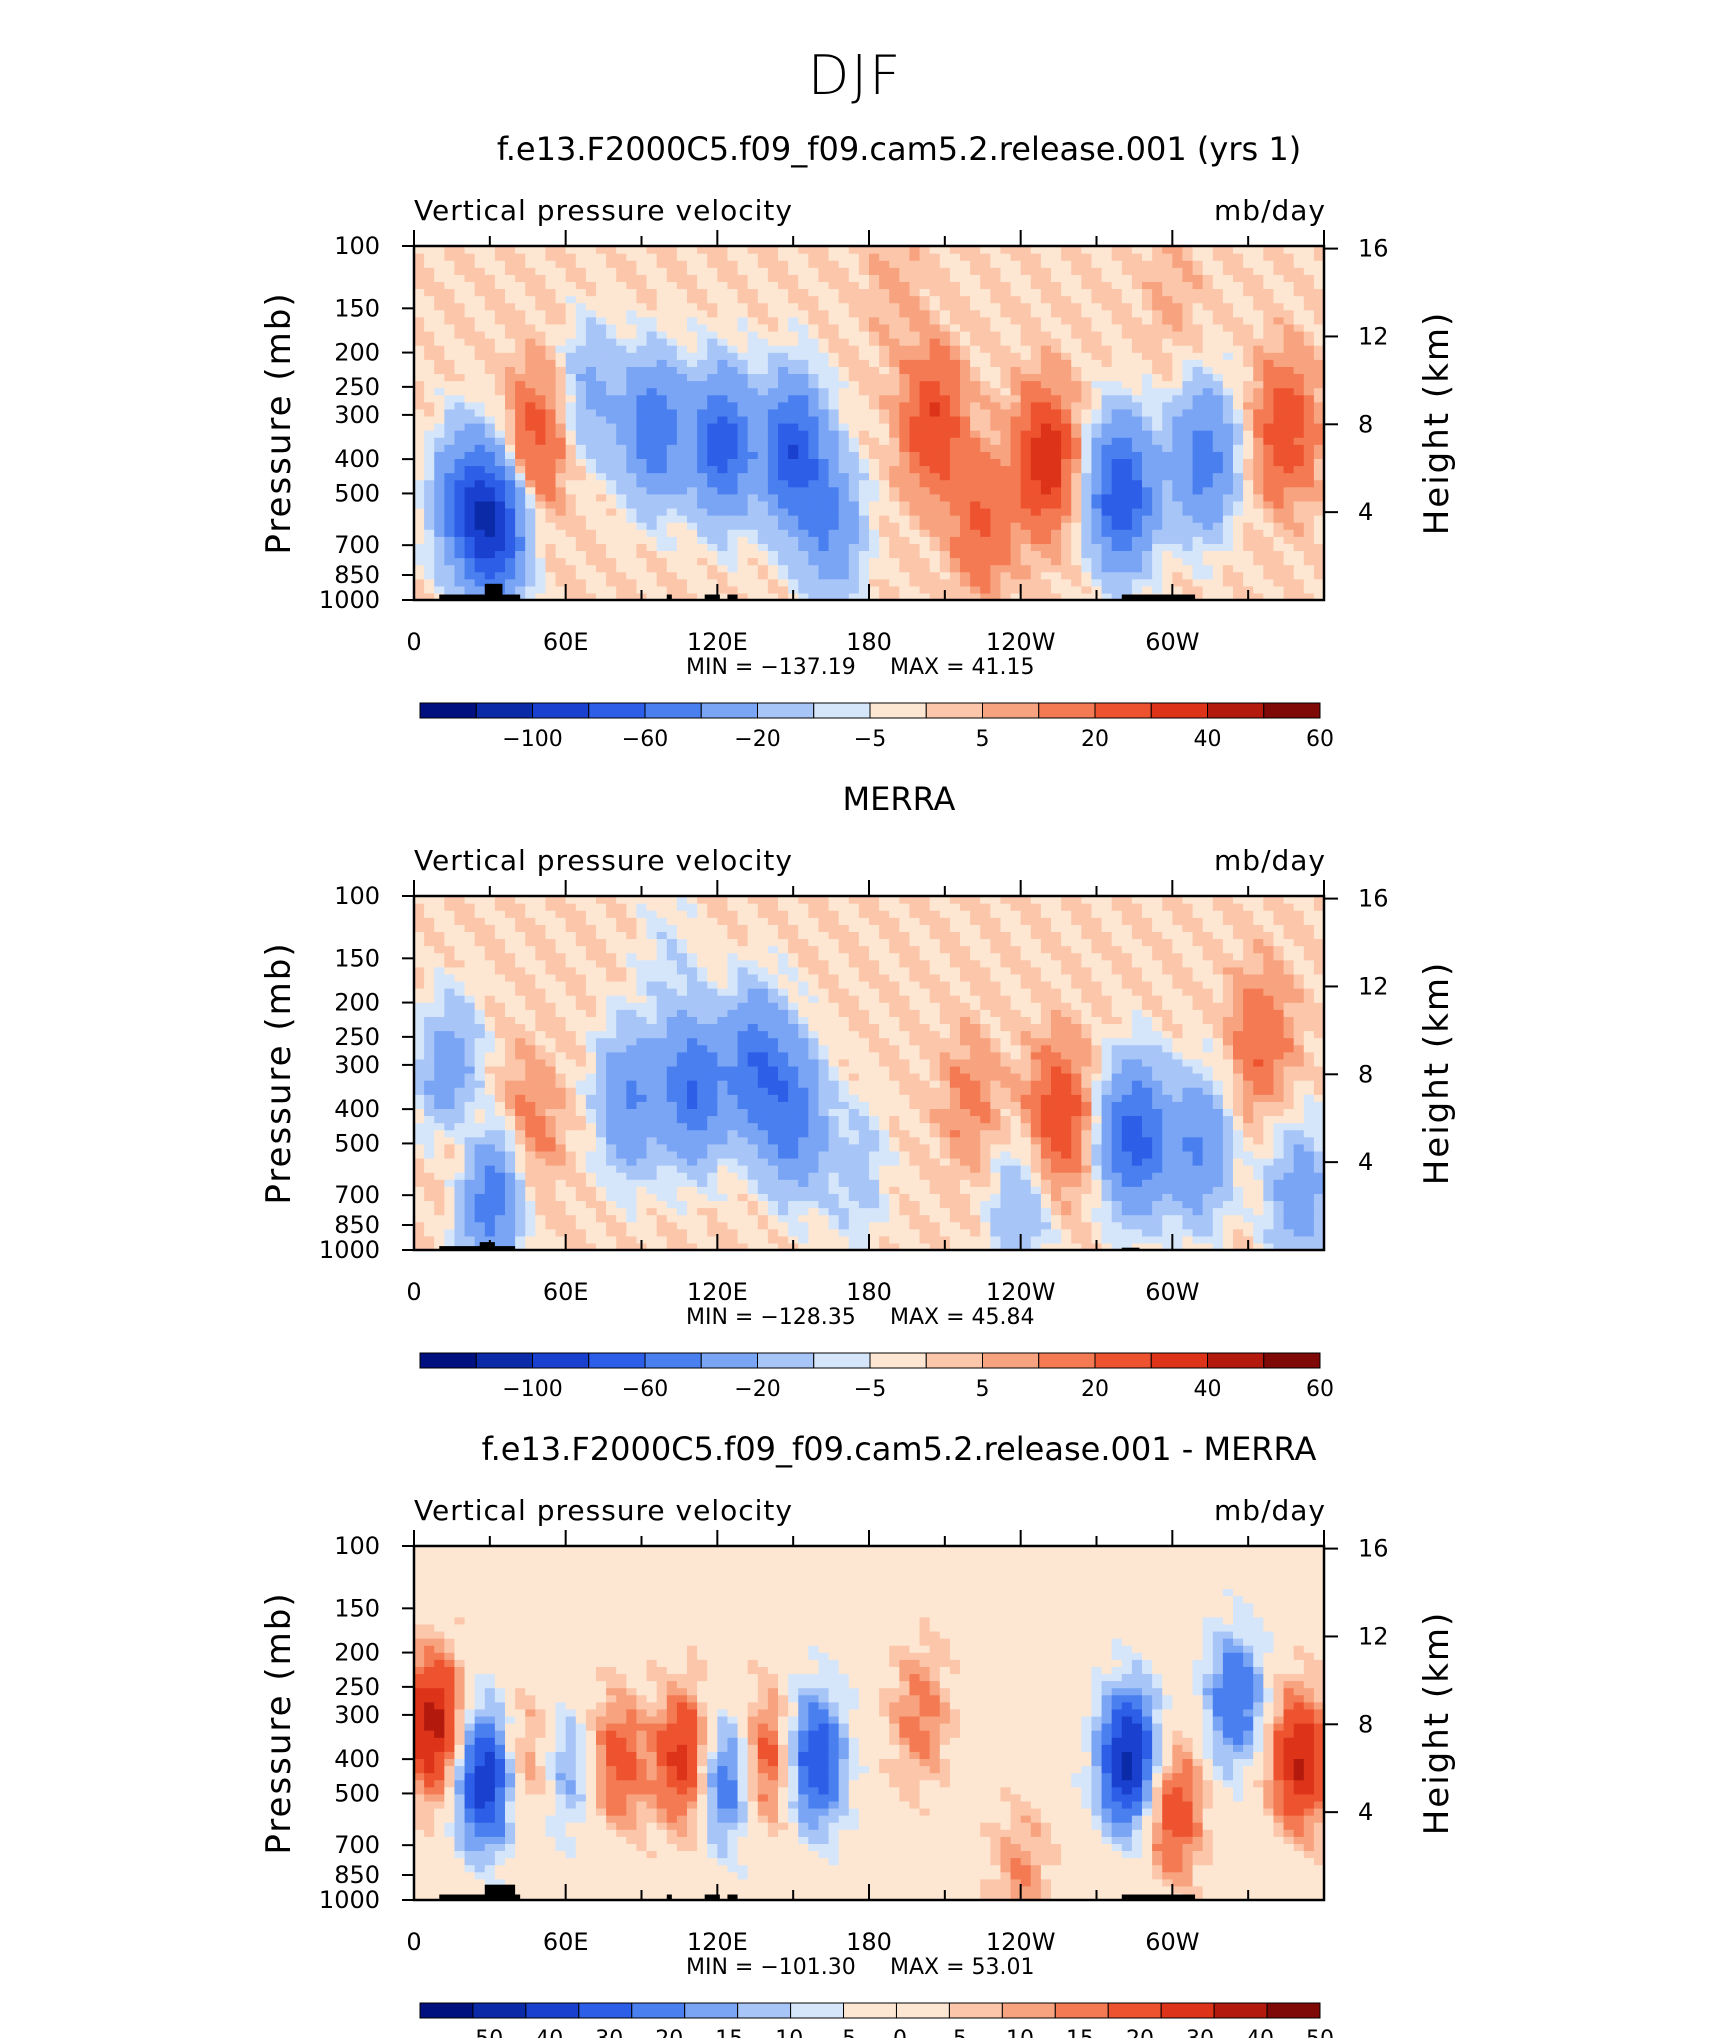 The width and height of the screenshot is (1710, 2038). I want to click on y-tick-label: 700, so click(357, 545).